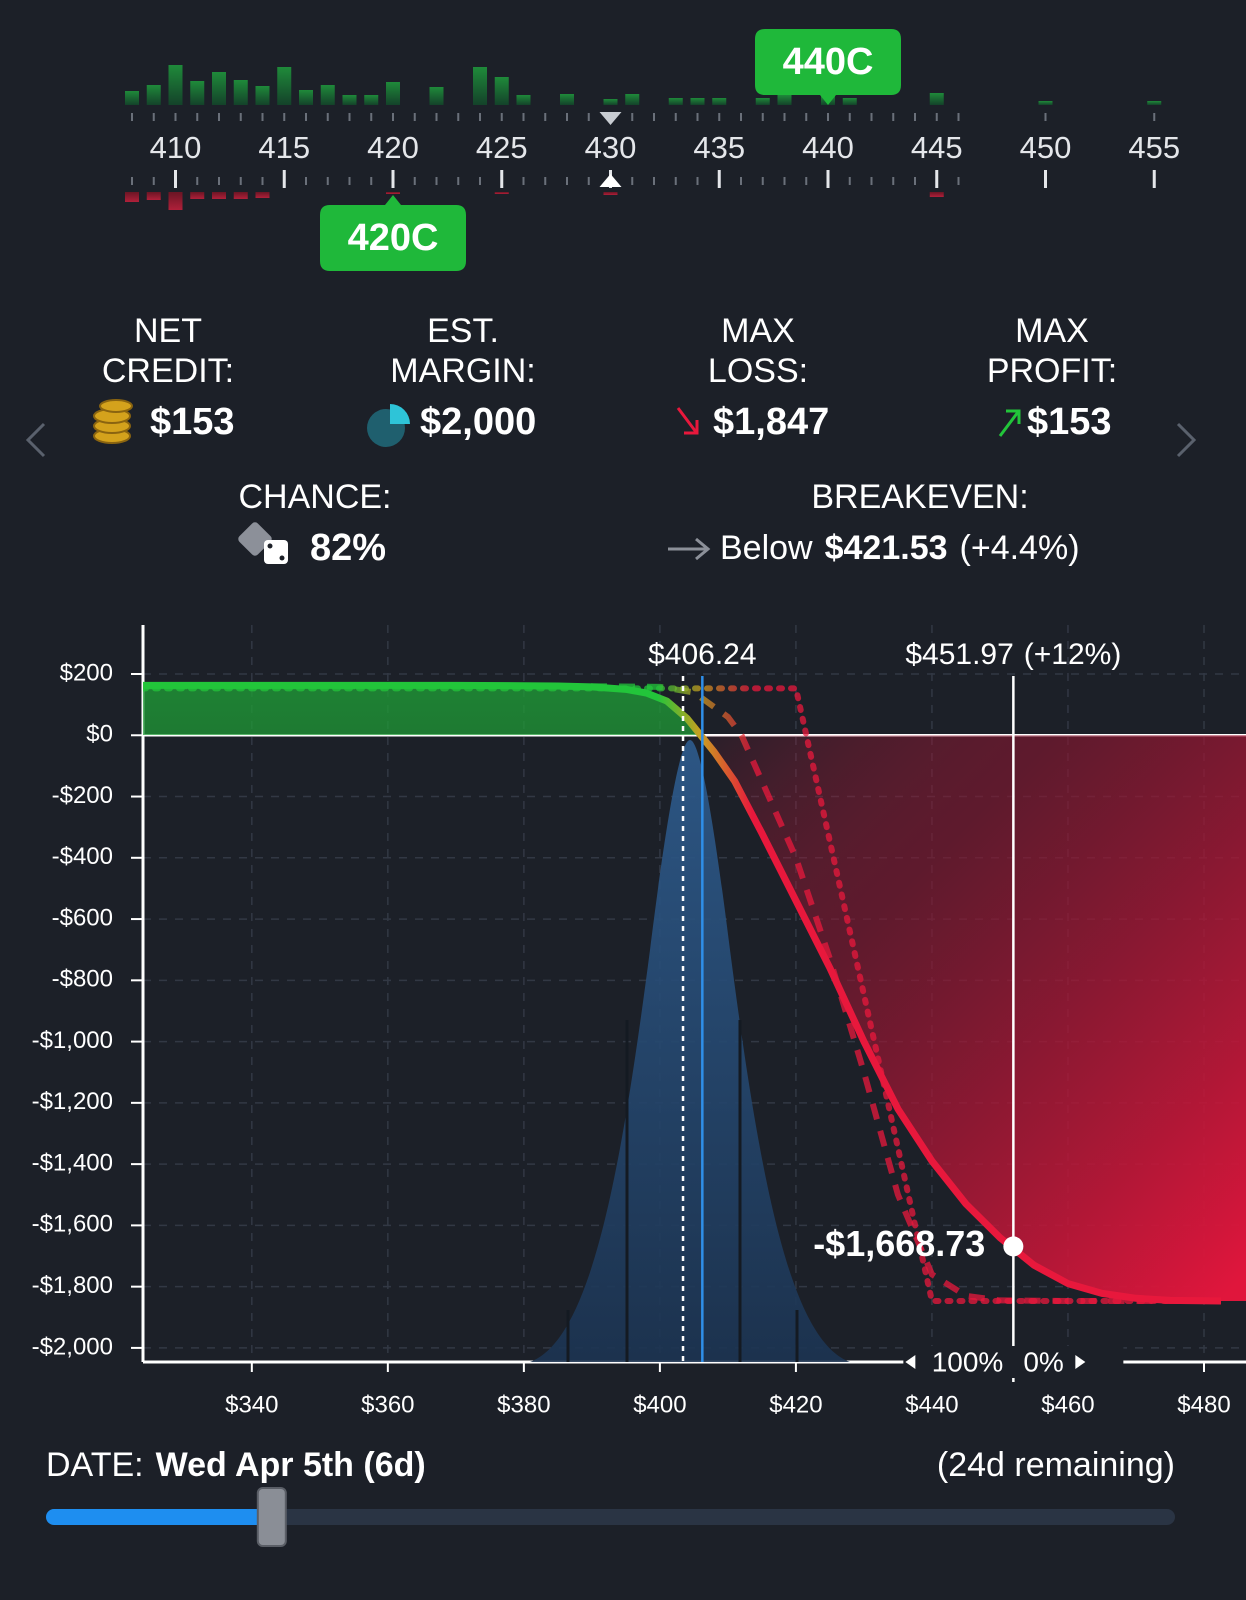 The height and width of the screenshot is (1600, 1246). I want to click on prev-chevron, so click(35, 440).